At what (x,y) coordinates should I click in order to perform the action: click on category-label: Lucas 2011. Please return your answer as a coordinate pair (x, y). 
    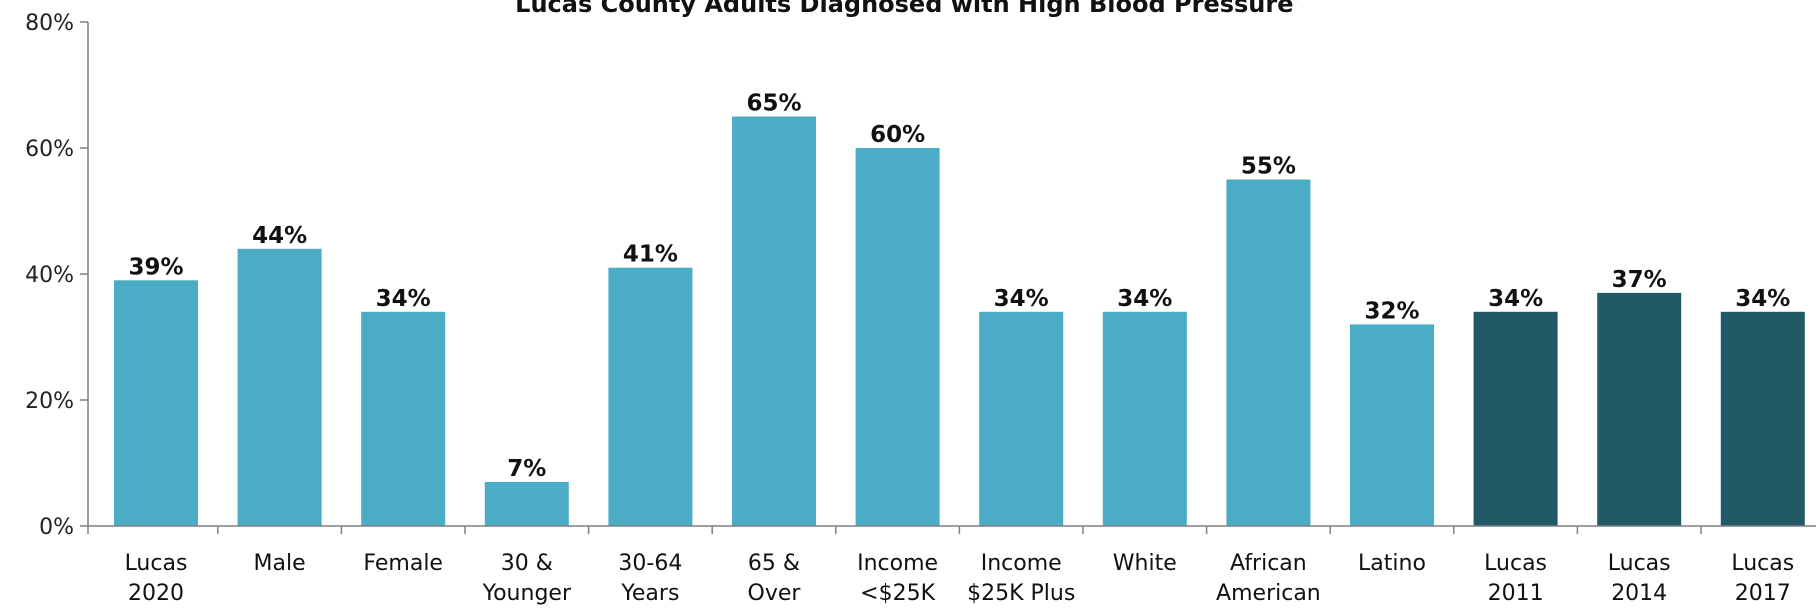
    Looking at the image, I should click on (1515, 578).